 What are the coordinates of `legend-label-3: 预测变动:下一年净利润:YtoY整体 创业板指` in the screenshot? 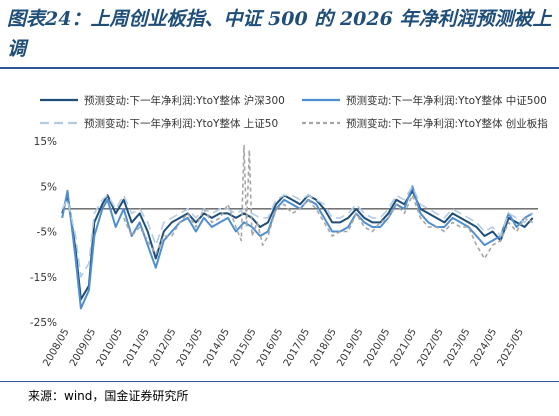 It's located at (447, 123).